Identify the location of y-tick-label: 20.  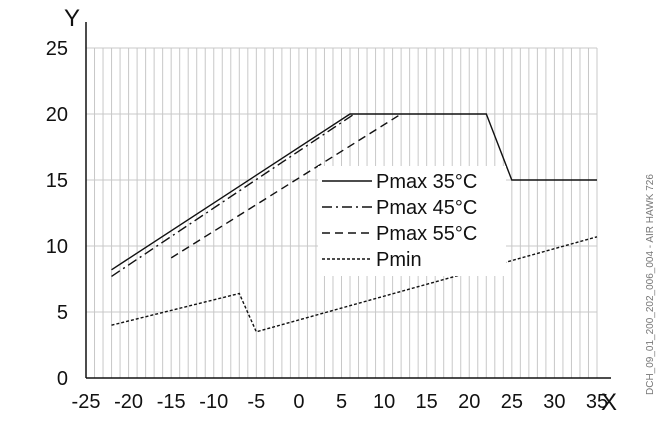
(57, 115).